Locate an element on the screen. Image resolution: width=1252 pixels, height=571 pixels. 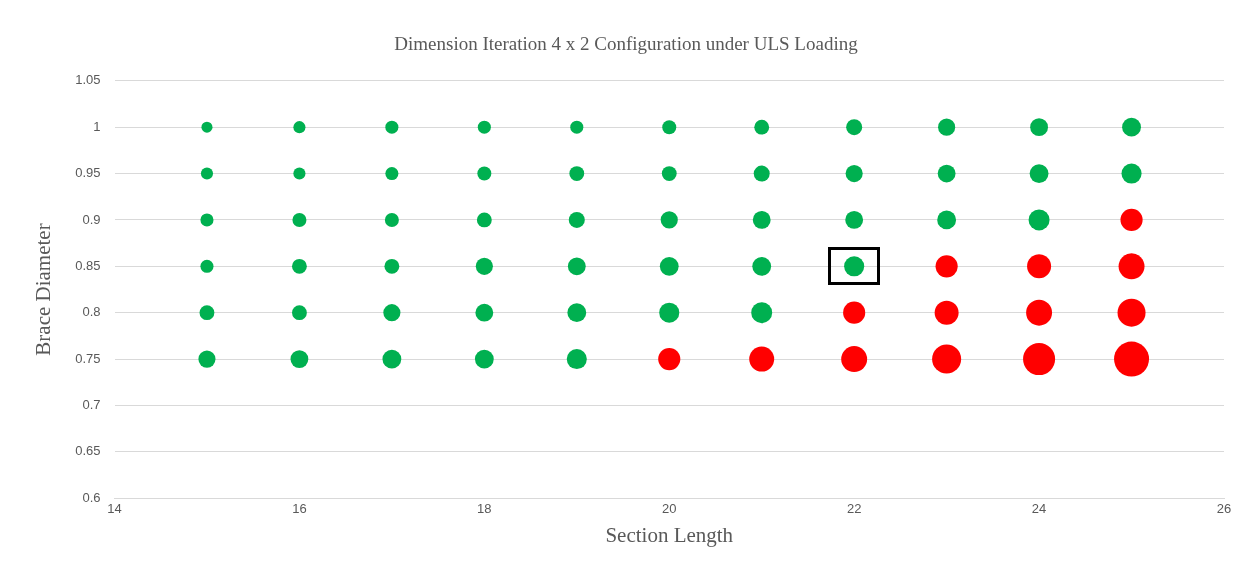
y-tick-label: 0.8 is located at coordinates (91, 312).